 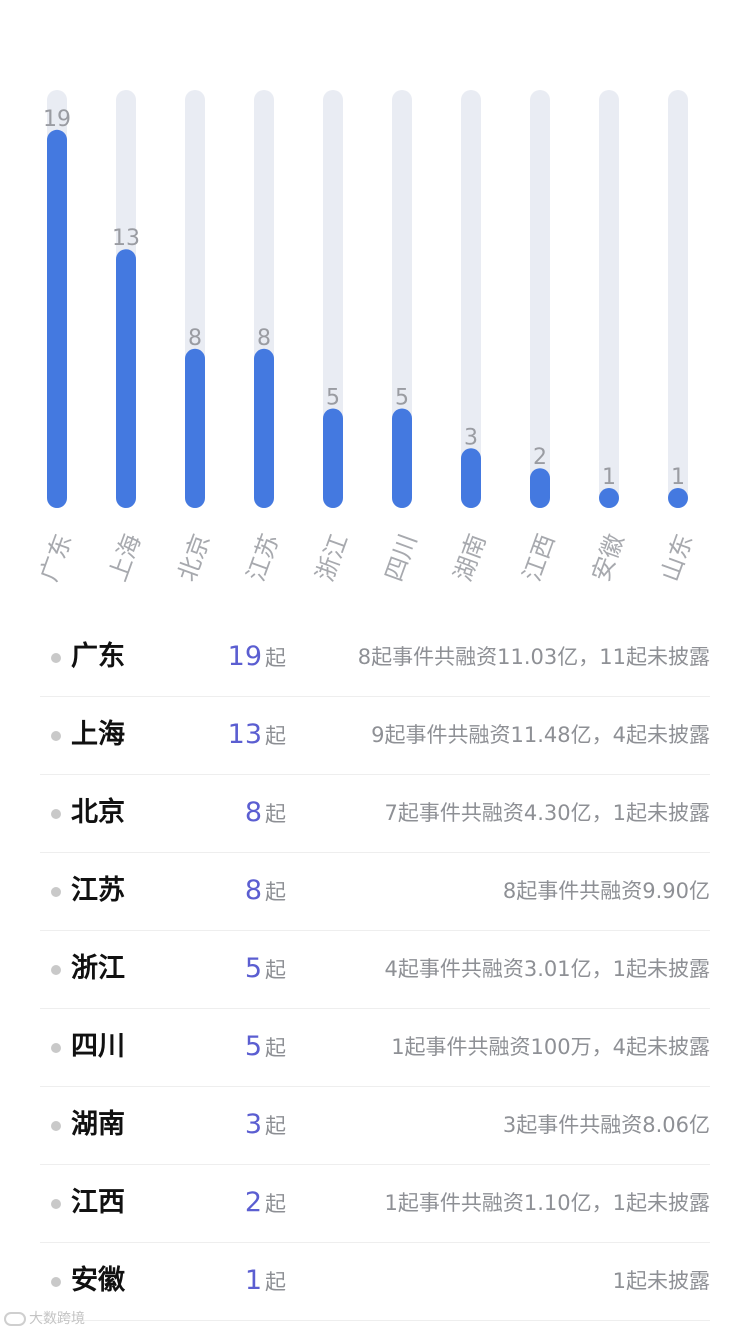 What do you see at coordinates (375, 1204) in the screenshot?
I see `list-item: 江西 2 起 1起事件共融资1.10亿，1起未披露` at bounding box center [375, 1204].